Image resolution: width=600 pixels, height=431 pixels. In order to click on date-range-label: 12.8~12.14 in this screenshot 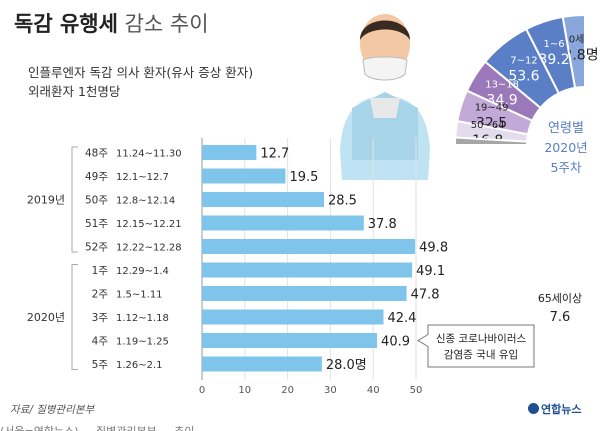, I will do `click(145, 201)`.